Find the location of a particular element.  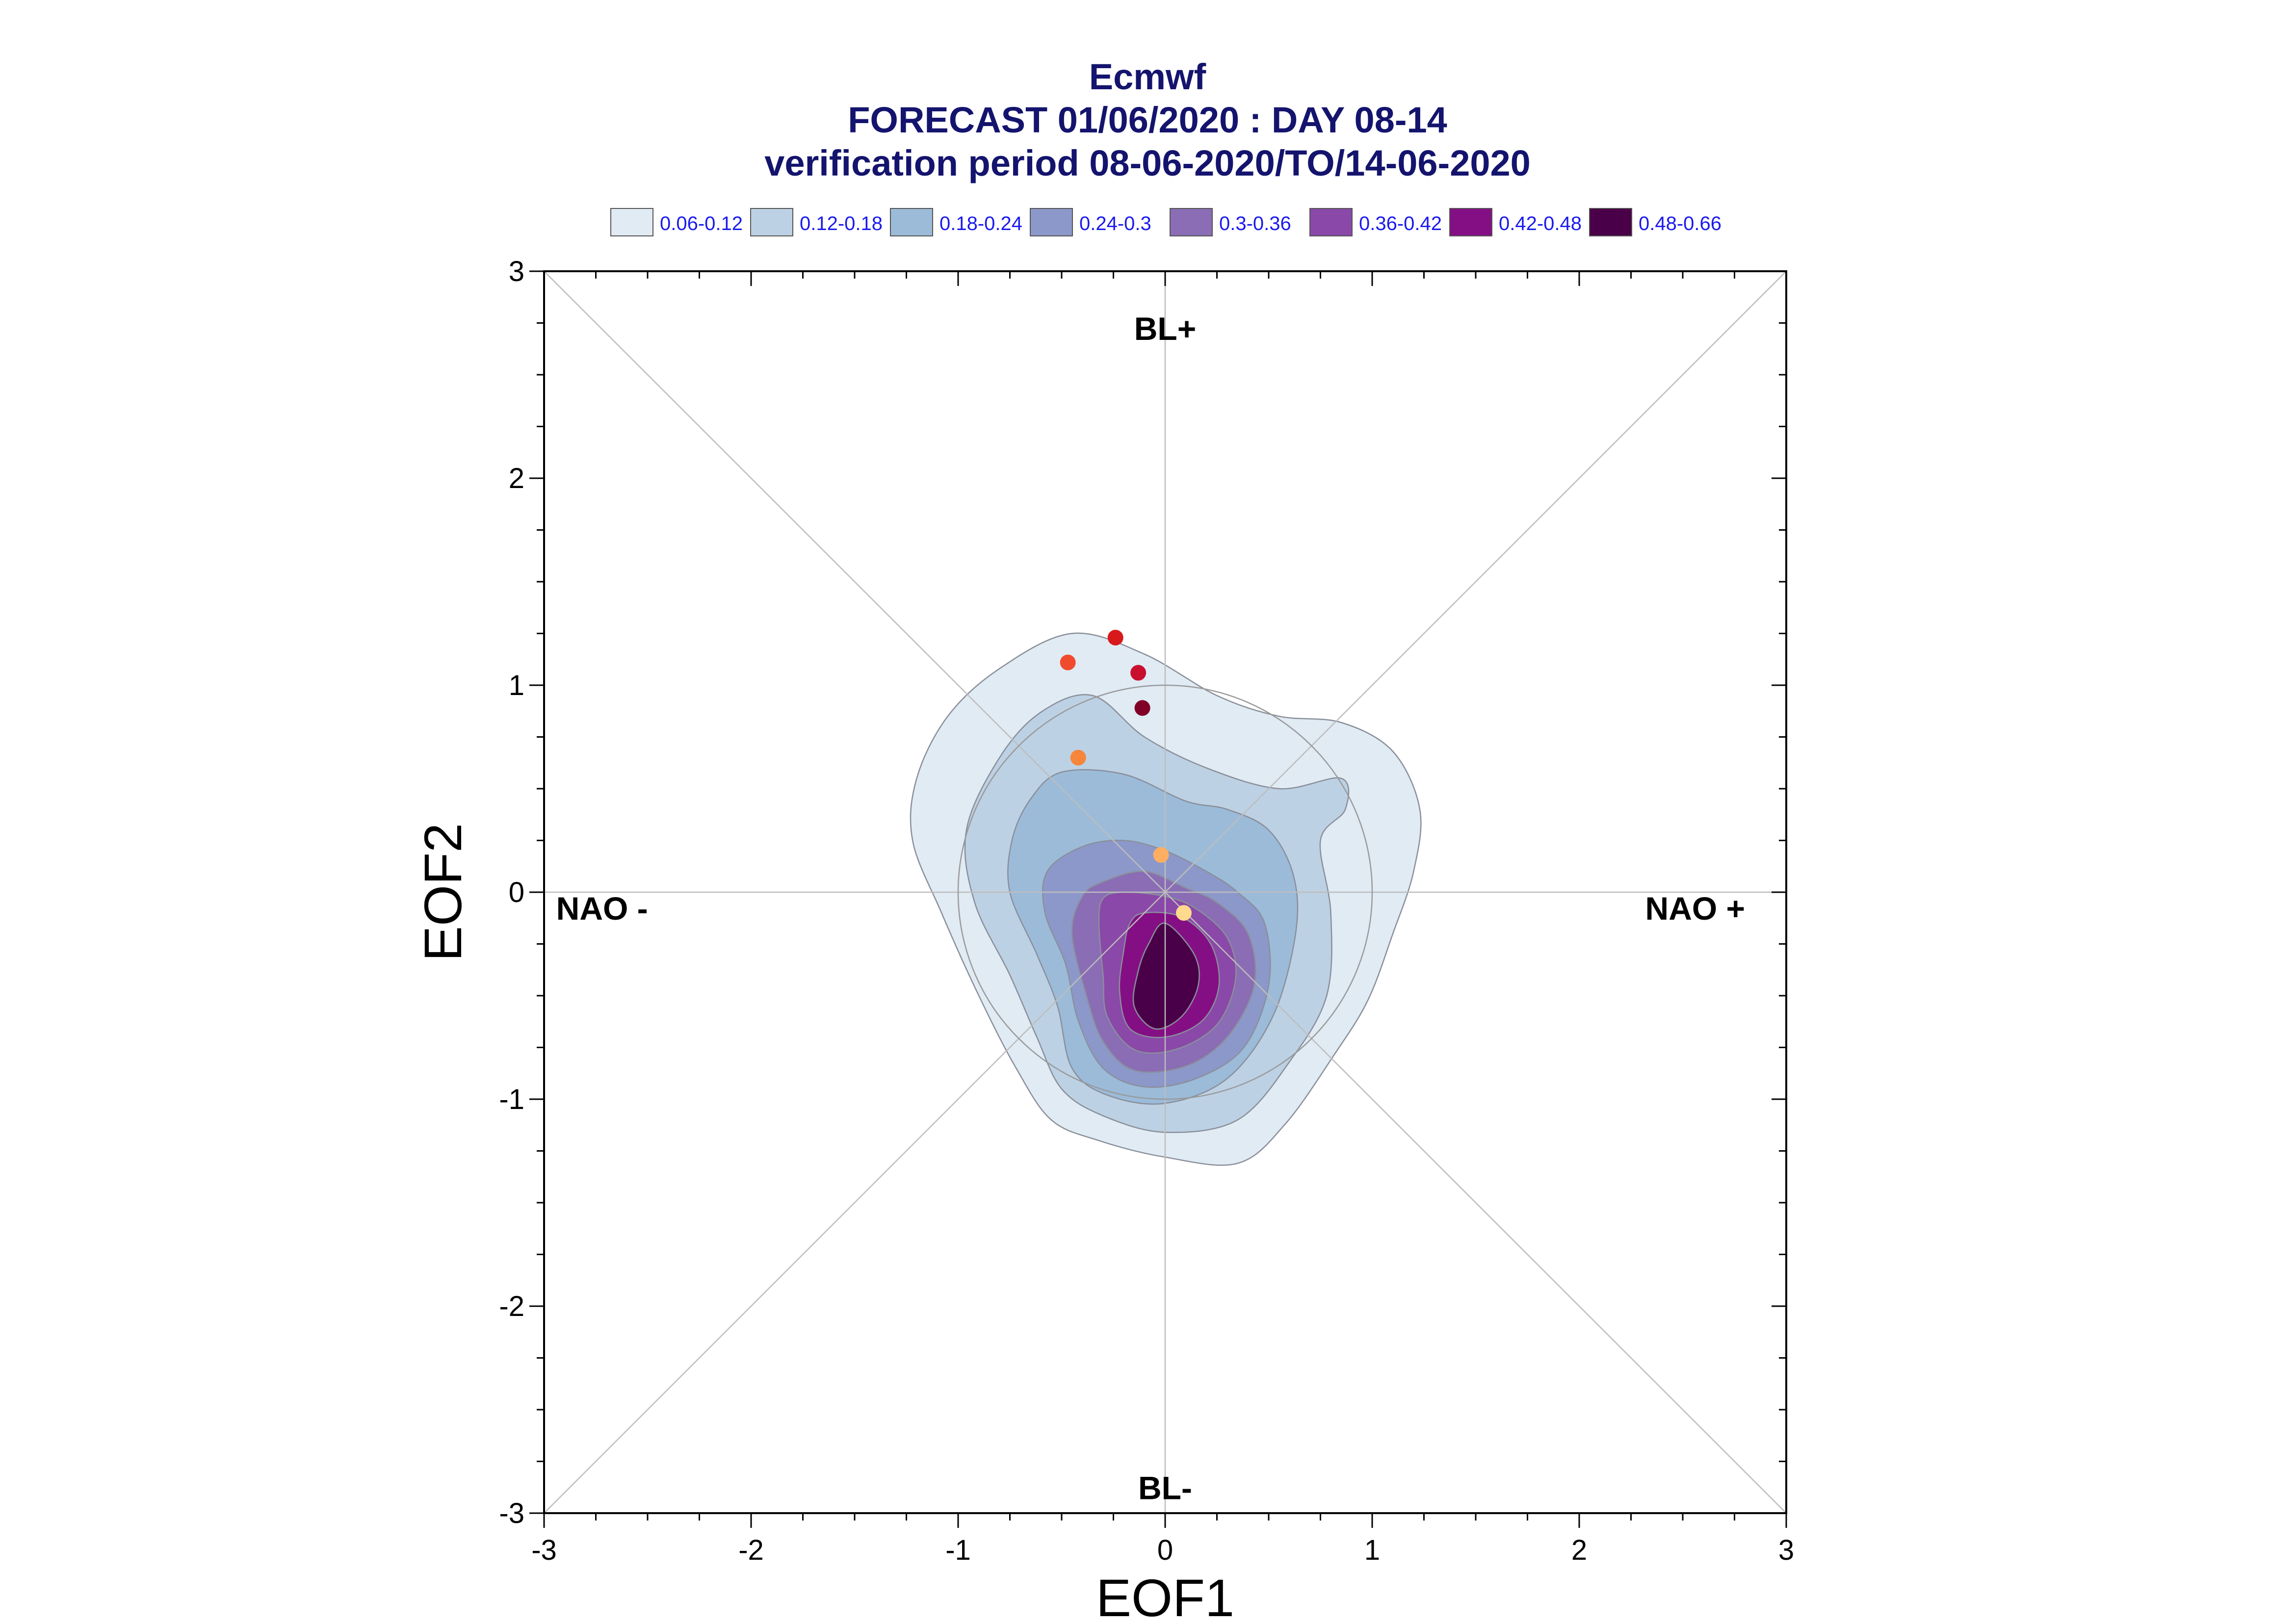

x-tick-label: -3 is located at coordinates (544, 1550).